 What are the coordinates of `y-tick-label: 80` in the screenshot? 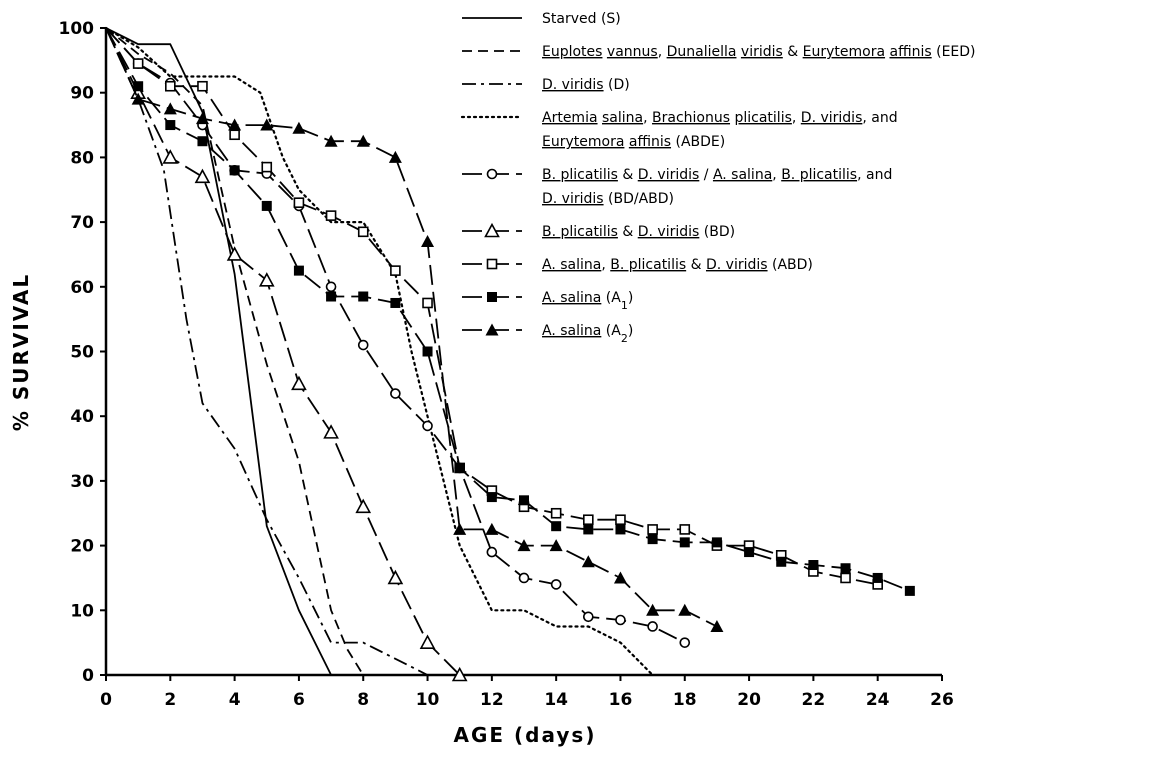 It's located at (82, 158).